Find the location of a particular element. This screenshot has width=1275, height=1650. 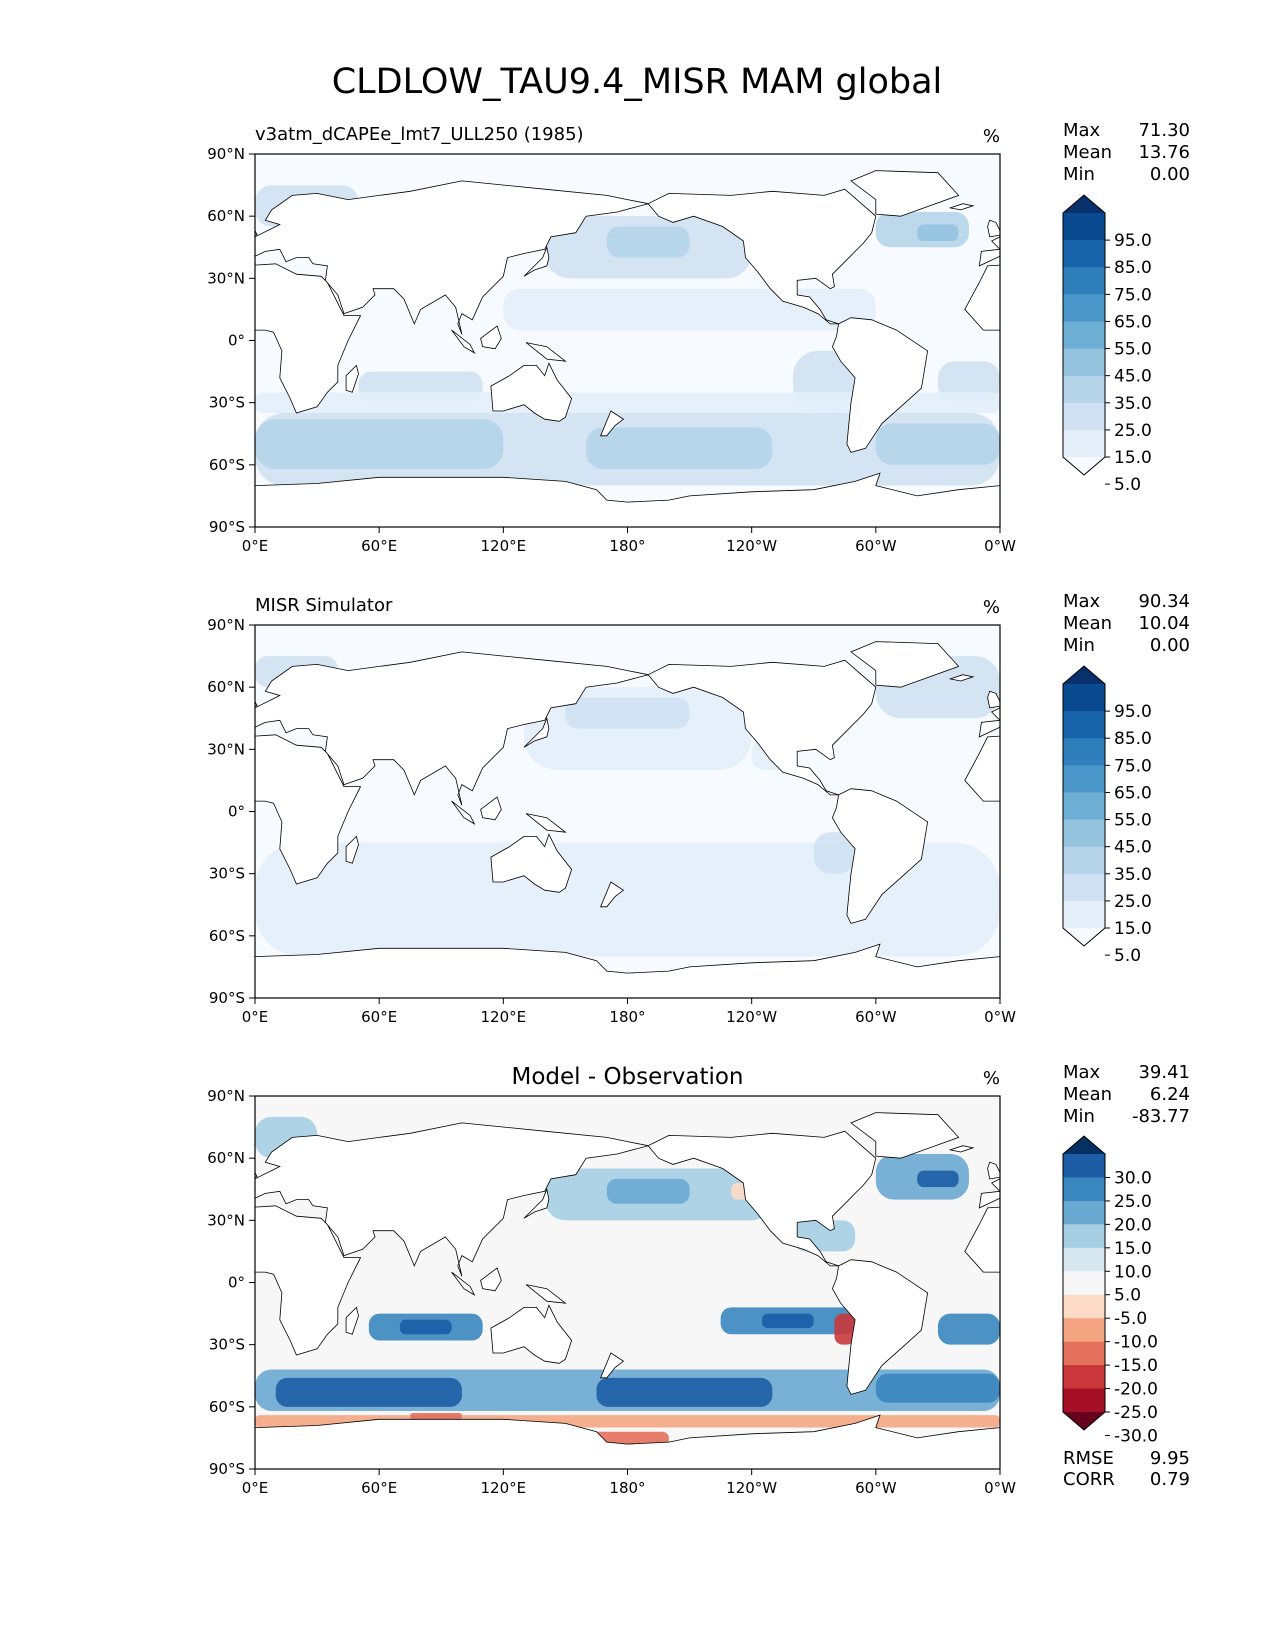

colorbar-tick-label: 45.0 is located at coordinates (1133, 848).